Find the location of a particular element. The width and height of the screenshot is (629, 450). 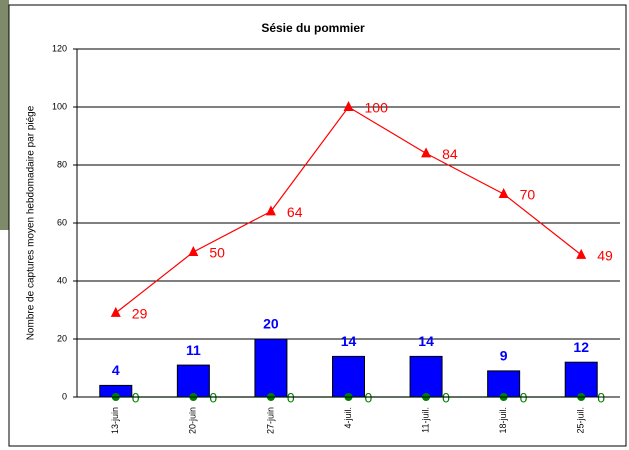

bar-value-label: 20 is located at coordinates (271, 324).